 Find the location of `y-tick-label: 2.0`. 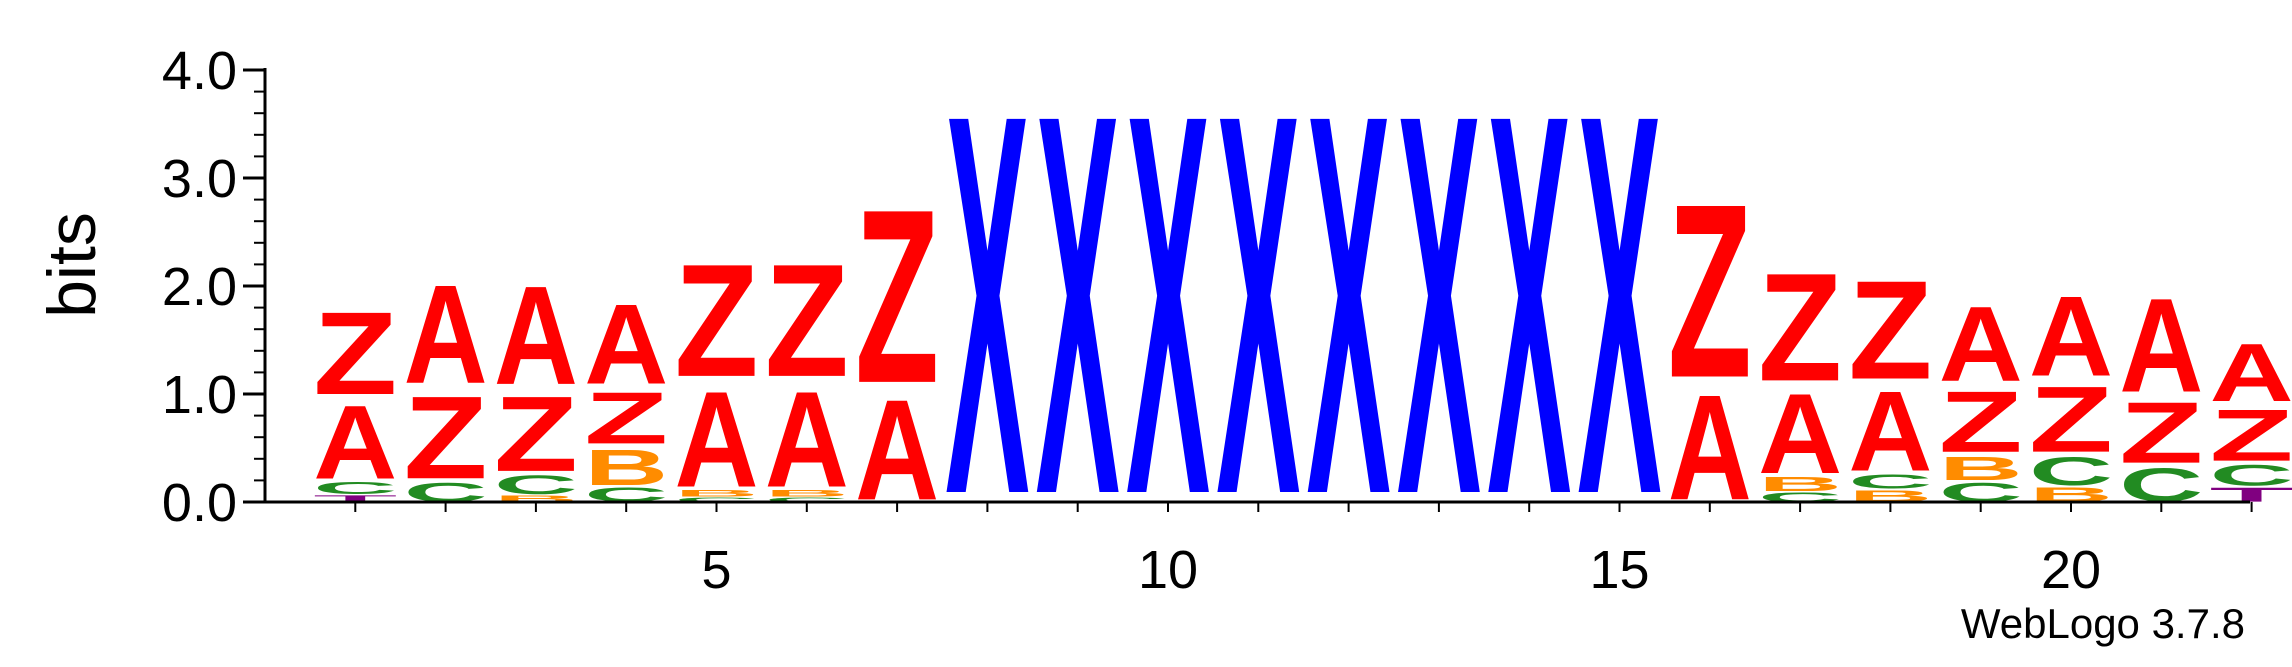

y-tick-label: 2.0 is located at coordinates (199, 287).